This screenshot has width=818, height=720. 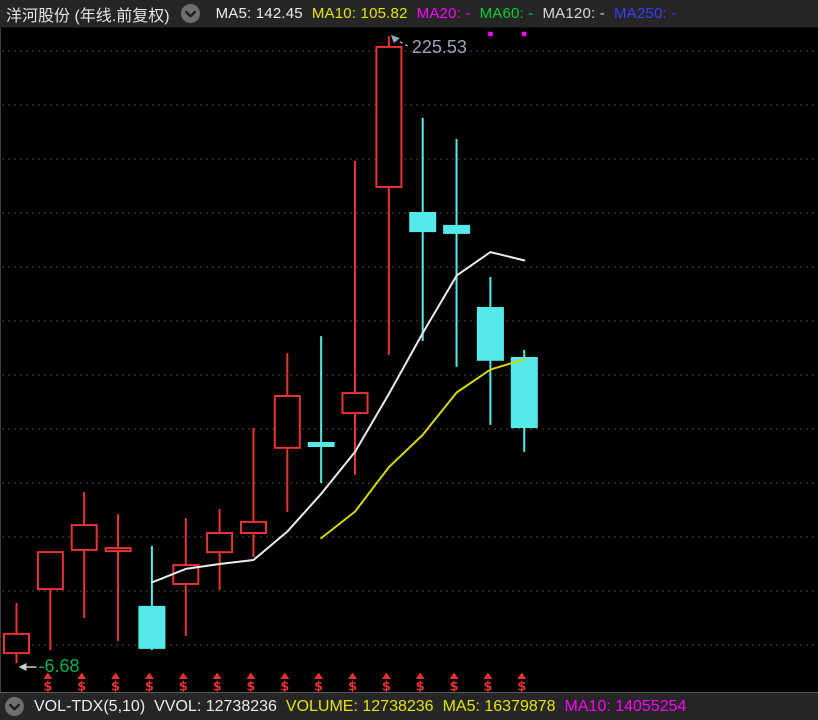 I want to click on ma-indicator-label: MA10: 105.82, so click(x=359, y=13).